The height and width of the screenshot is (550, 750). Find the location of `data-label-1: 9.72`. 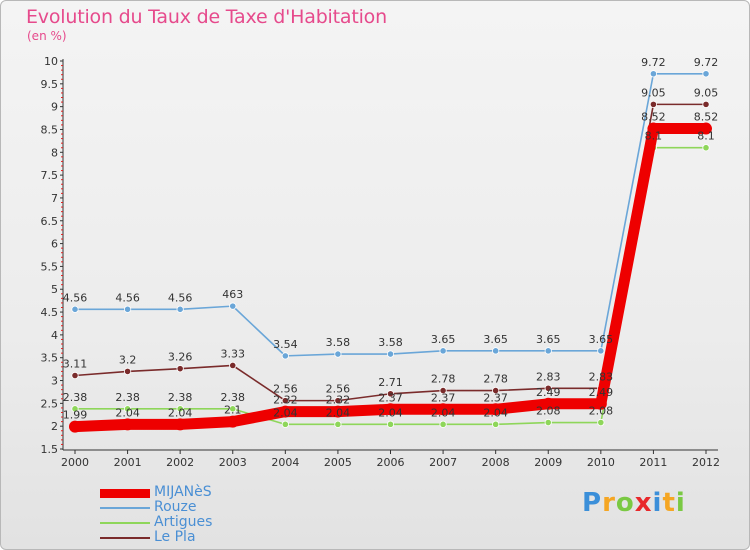

data-label-1: 9.72 is located at coordinates (706, 62).